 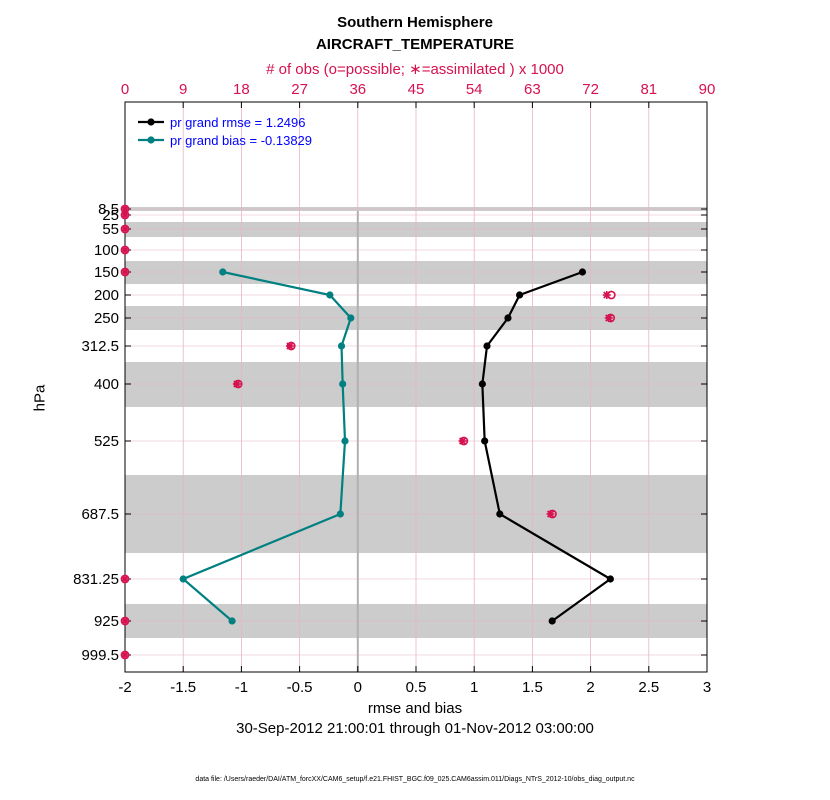 I want to click on x-tick-label: -1.5, so click(x=183, y=687).